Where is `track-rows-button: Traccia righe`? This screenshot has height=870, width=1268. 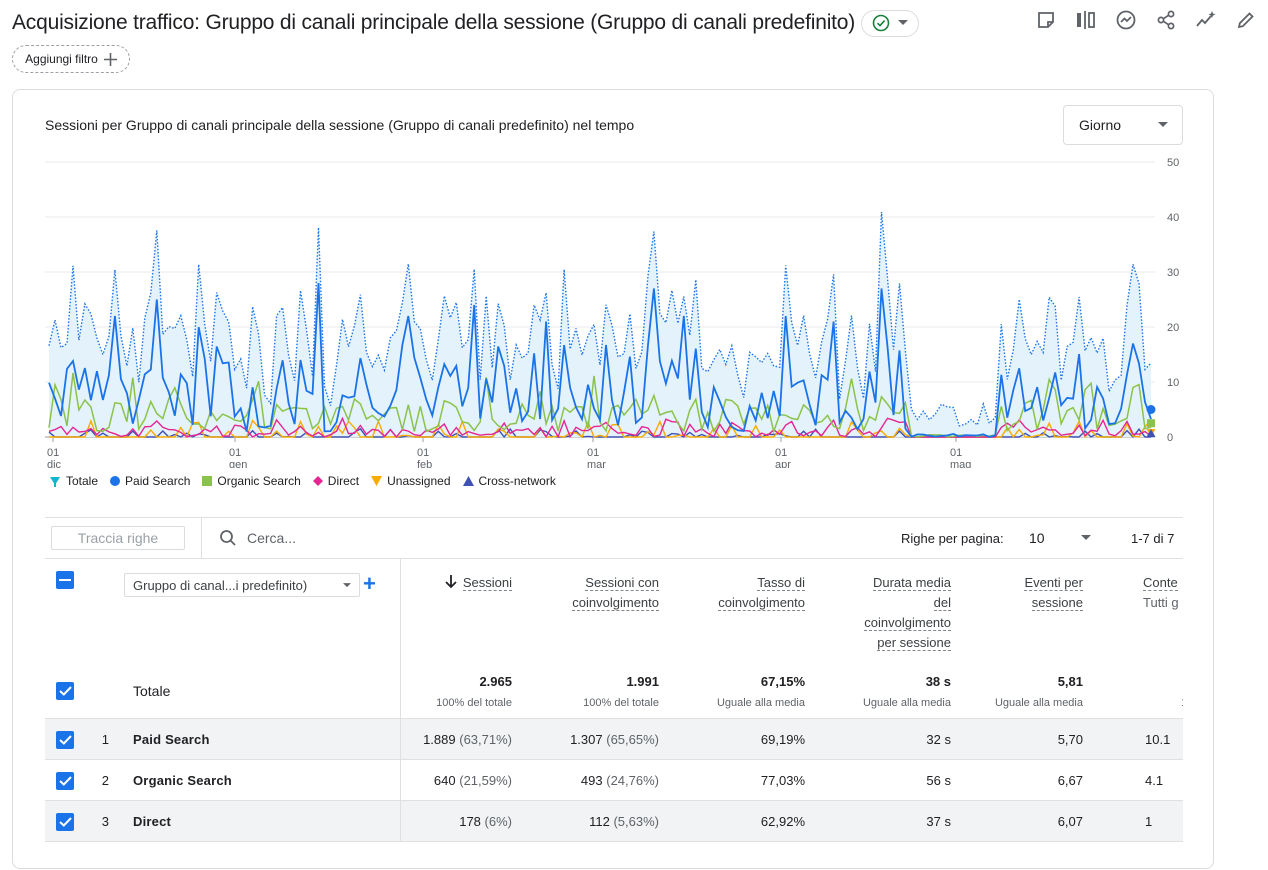 track-rows-button: Traccia righe is located at coordinates (118, 538).